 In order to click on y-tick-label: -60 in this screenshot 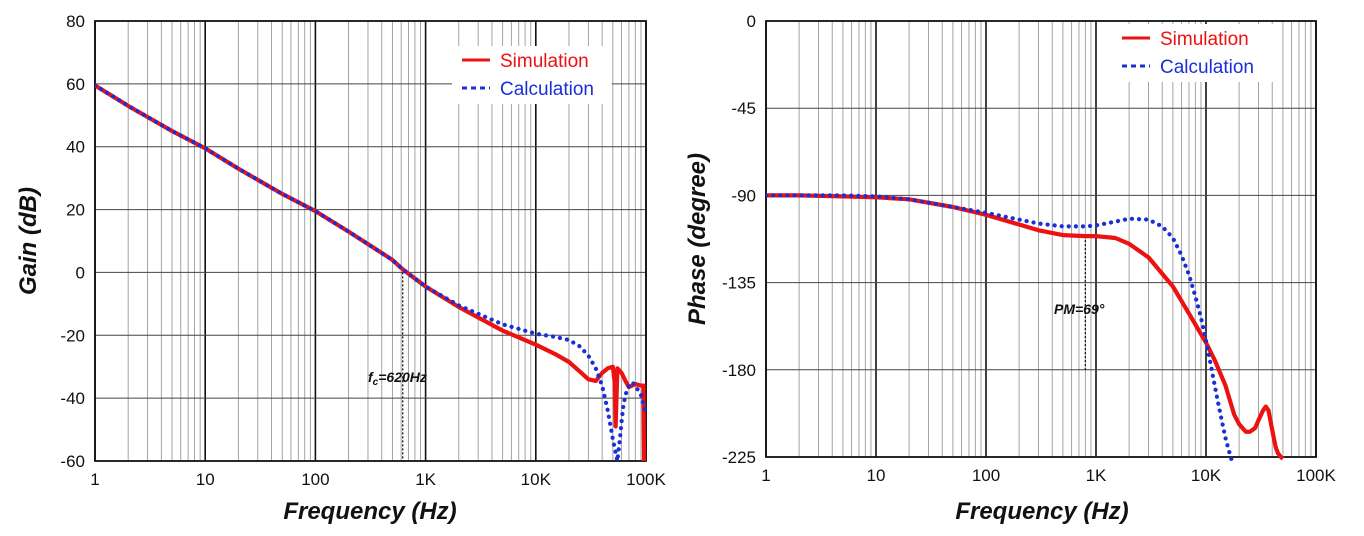, I will do `click(72, 461)`.